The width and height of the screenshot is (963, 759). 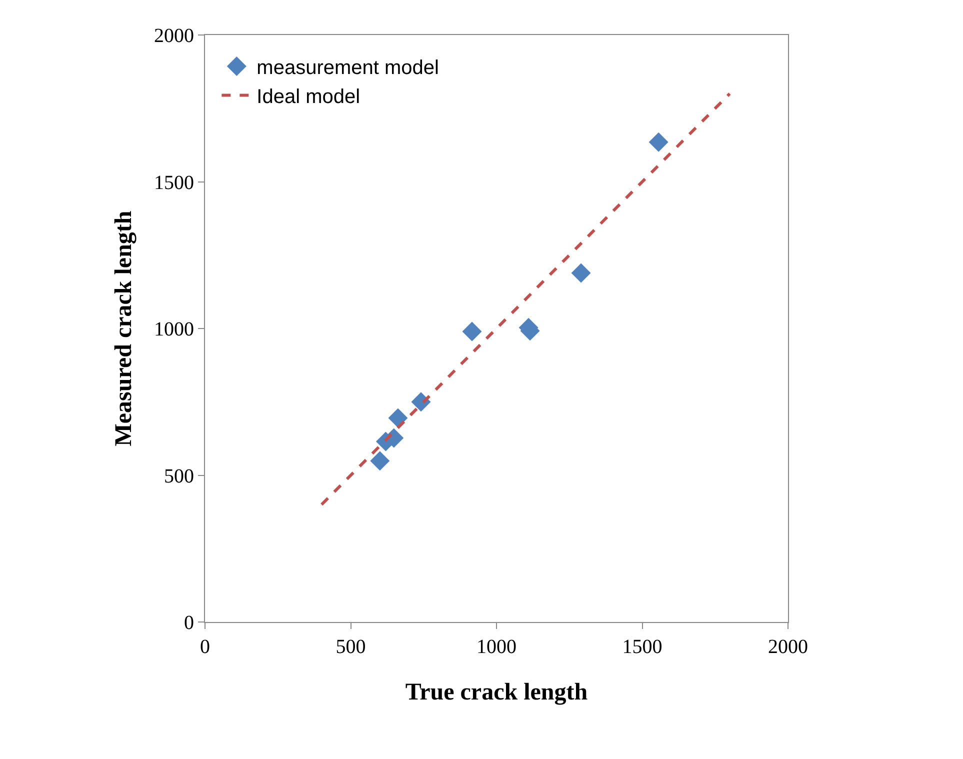 I want to click on x-tick-label: 1000, so click(x=496, y=647).